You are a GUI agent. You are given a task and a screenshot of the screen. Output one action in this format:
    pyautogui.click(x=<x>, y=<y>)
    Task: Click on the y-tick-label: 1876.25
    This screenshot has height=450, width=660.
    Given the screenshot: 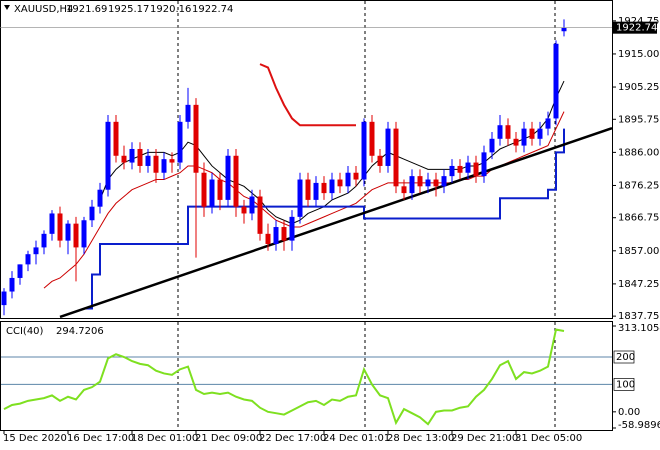 What is the action you would take?
    pyautogui.click(x=638, y=185)
    